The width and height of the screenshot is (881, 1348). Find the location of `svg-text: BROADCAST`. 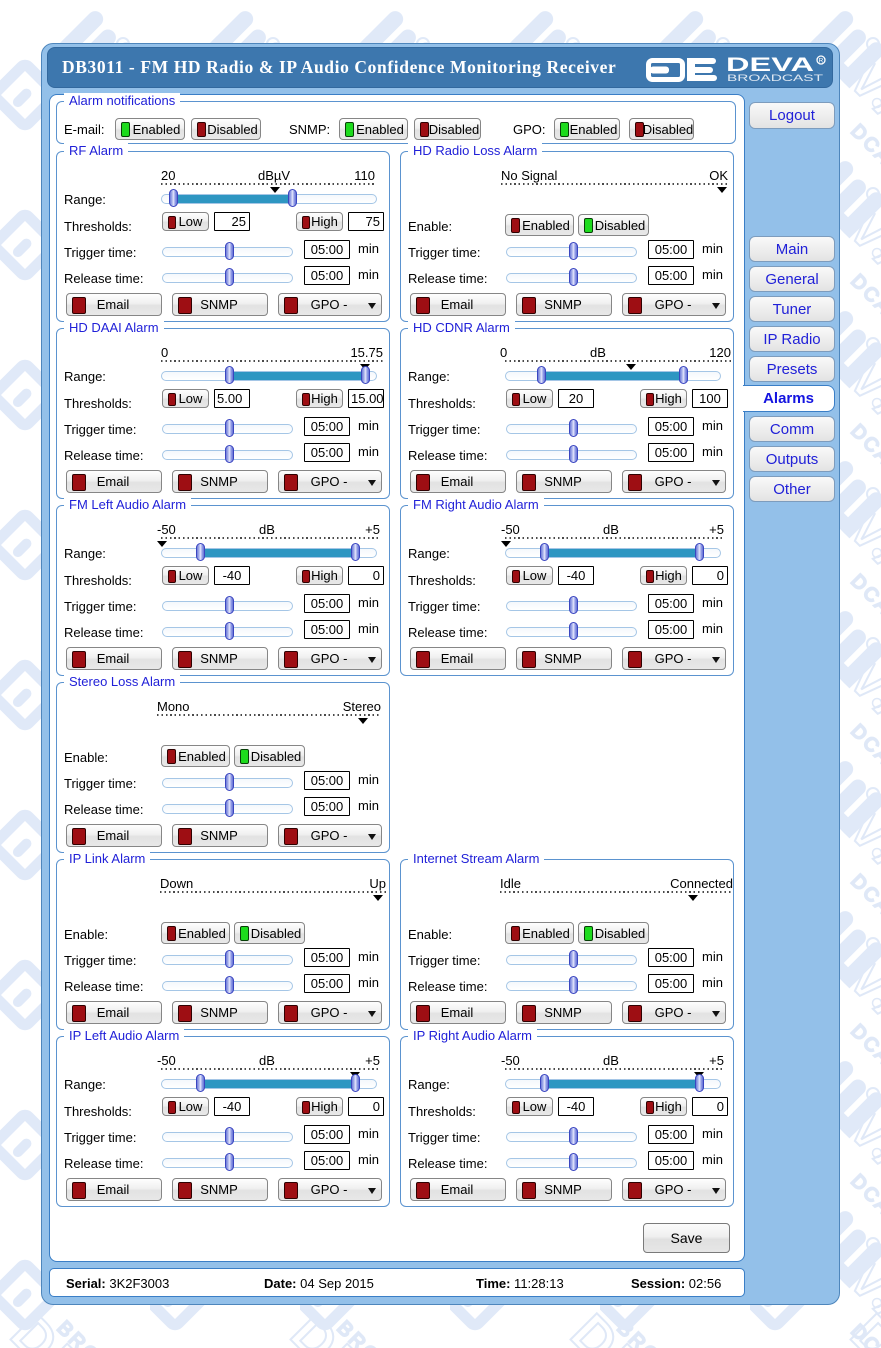

svg-text: BROADCAST is located at coordinates (775, 78).